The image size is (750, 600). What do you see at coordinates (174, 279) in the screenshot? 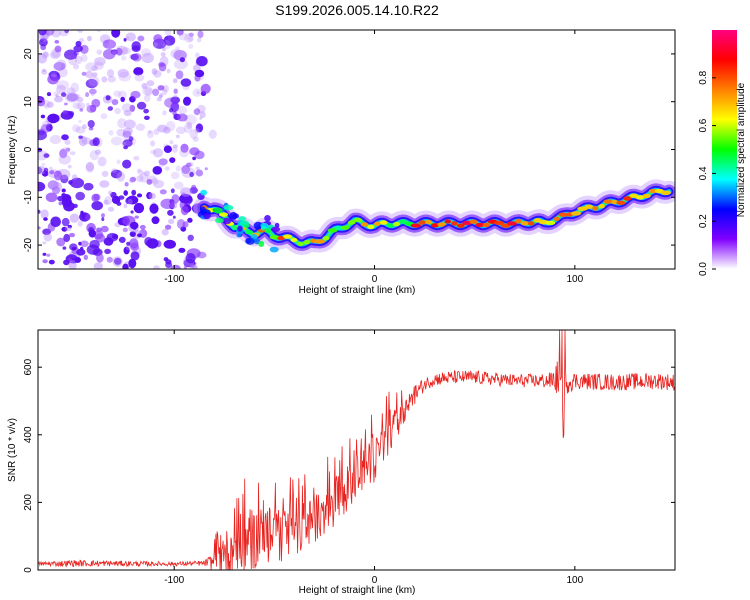
I see `x-tick-label: -100` at bounding box center [174, 279].